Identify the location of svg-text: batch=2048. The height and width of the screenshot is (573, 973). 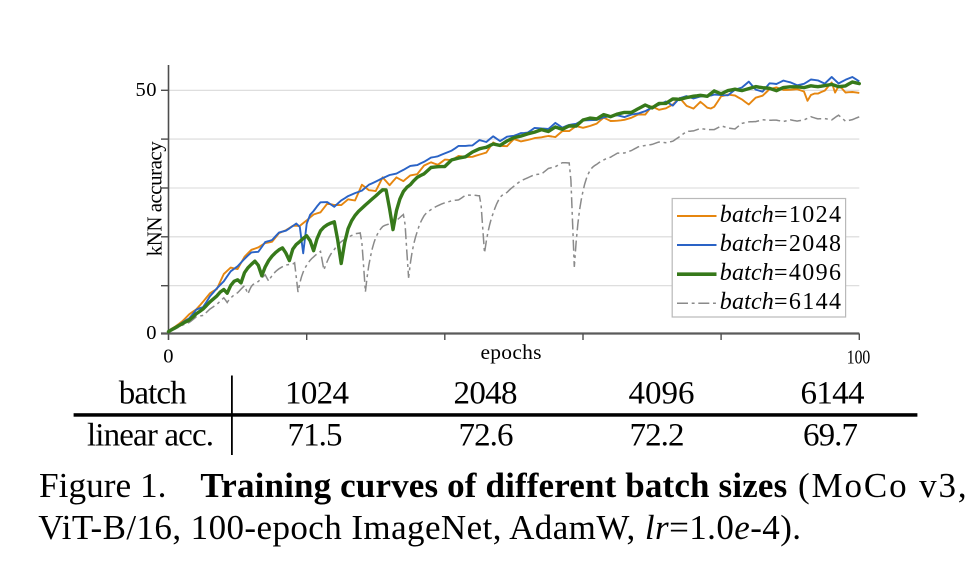
(780, 244).